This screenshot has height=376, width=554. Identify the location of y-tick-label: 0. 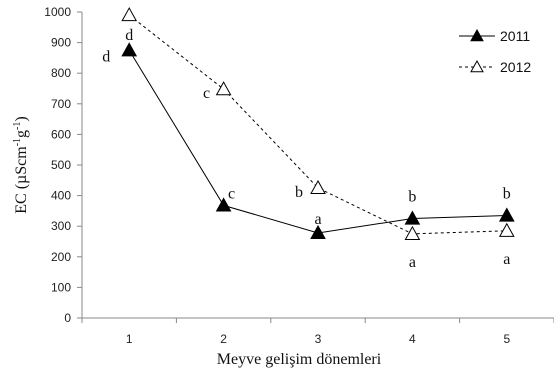
(67, 318).